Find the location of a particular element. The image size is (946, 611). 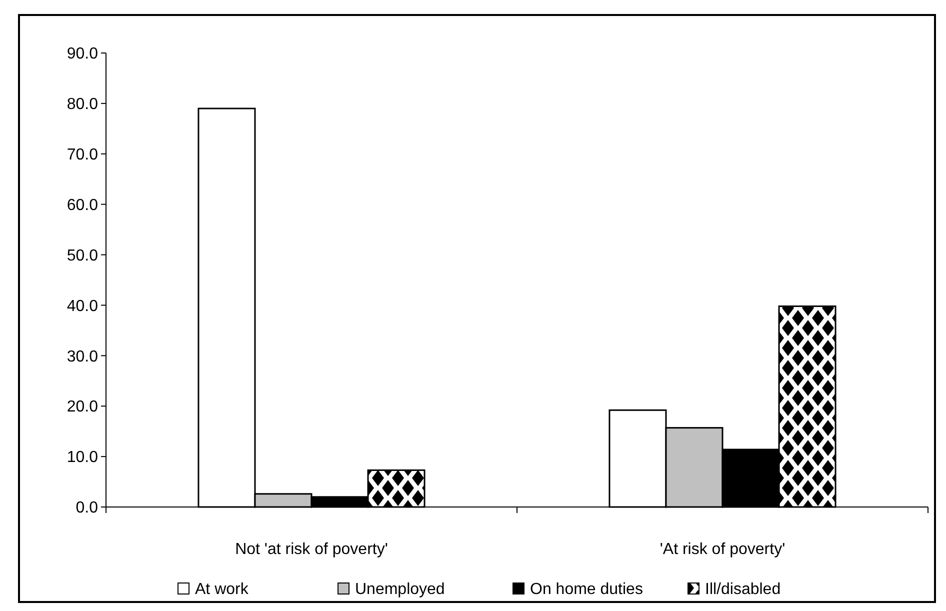

legend-label: On home duties is located at coordinates (586, 589).